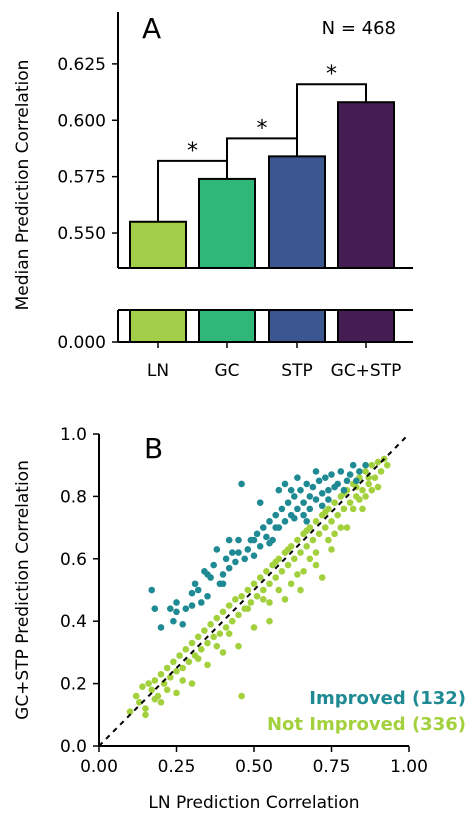 This screenshot has width=474, height=832. Describe the element at coordinates (23, 590) in the screenshot. I see `panel-b-y-axis-label: GC+STP Prediction Correlation` at that location.